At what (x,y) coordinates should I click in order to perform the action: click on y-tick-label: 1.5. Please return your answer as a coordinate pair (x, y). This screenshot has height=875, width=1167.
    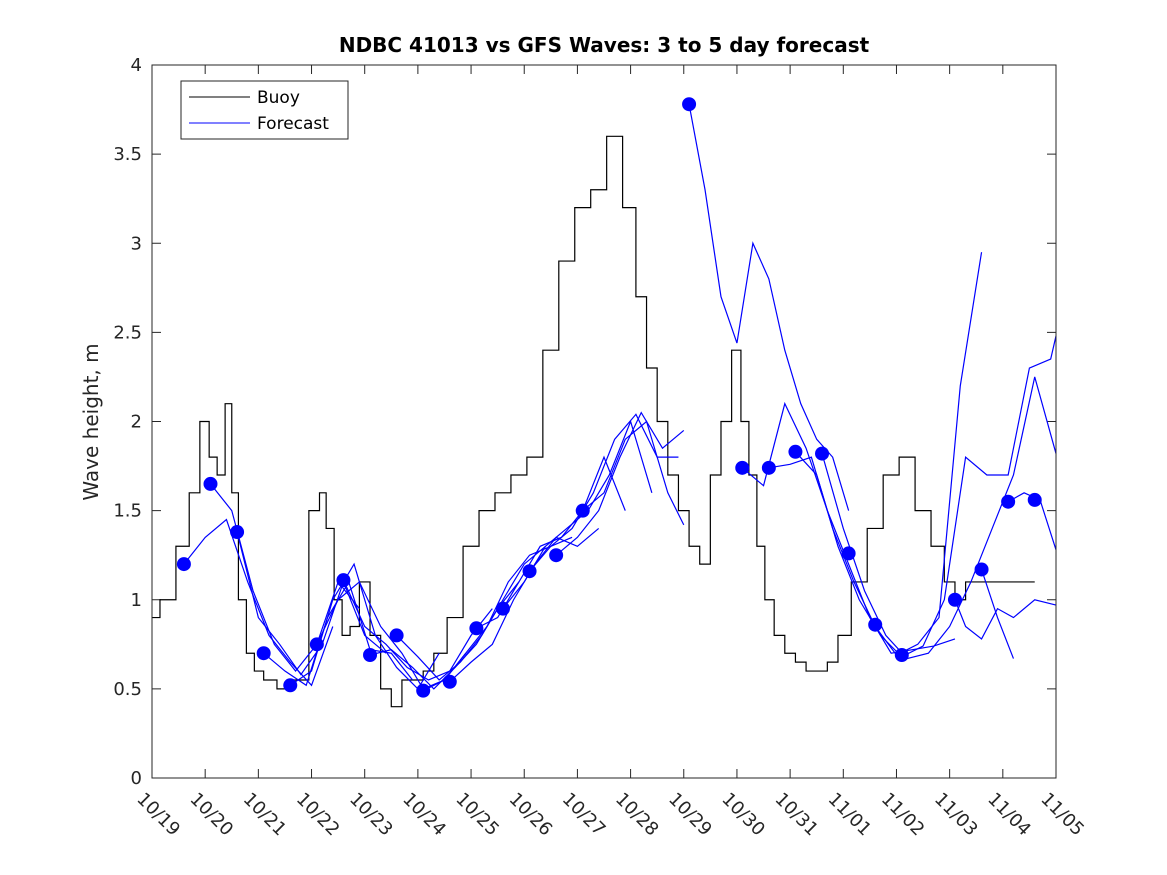
    Looking at the image, I should click on (127, 511).